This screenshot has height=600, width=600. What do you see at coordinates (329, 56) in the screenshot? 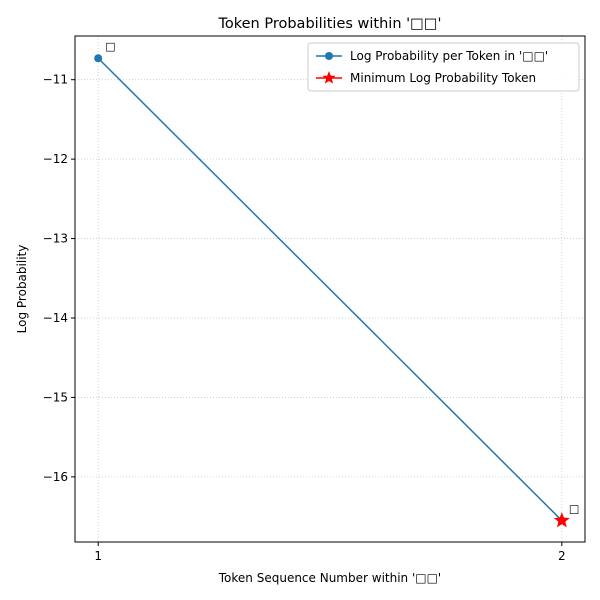
I see `legend-marker-circle` at bounding box center [329, 56].